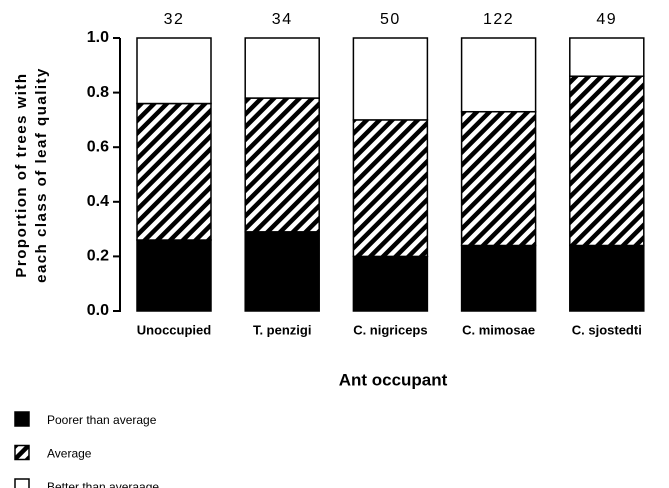  What do you see at coordinates (98, 256) in the screenshot?
I see `y-tick-label: 0.2` at bounding box center [98, 256].